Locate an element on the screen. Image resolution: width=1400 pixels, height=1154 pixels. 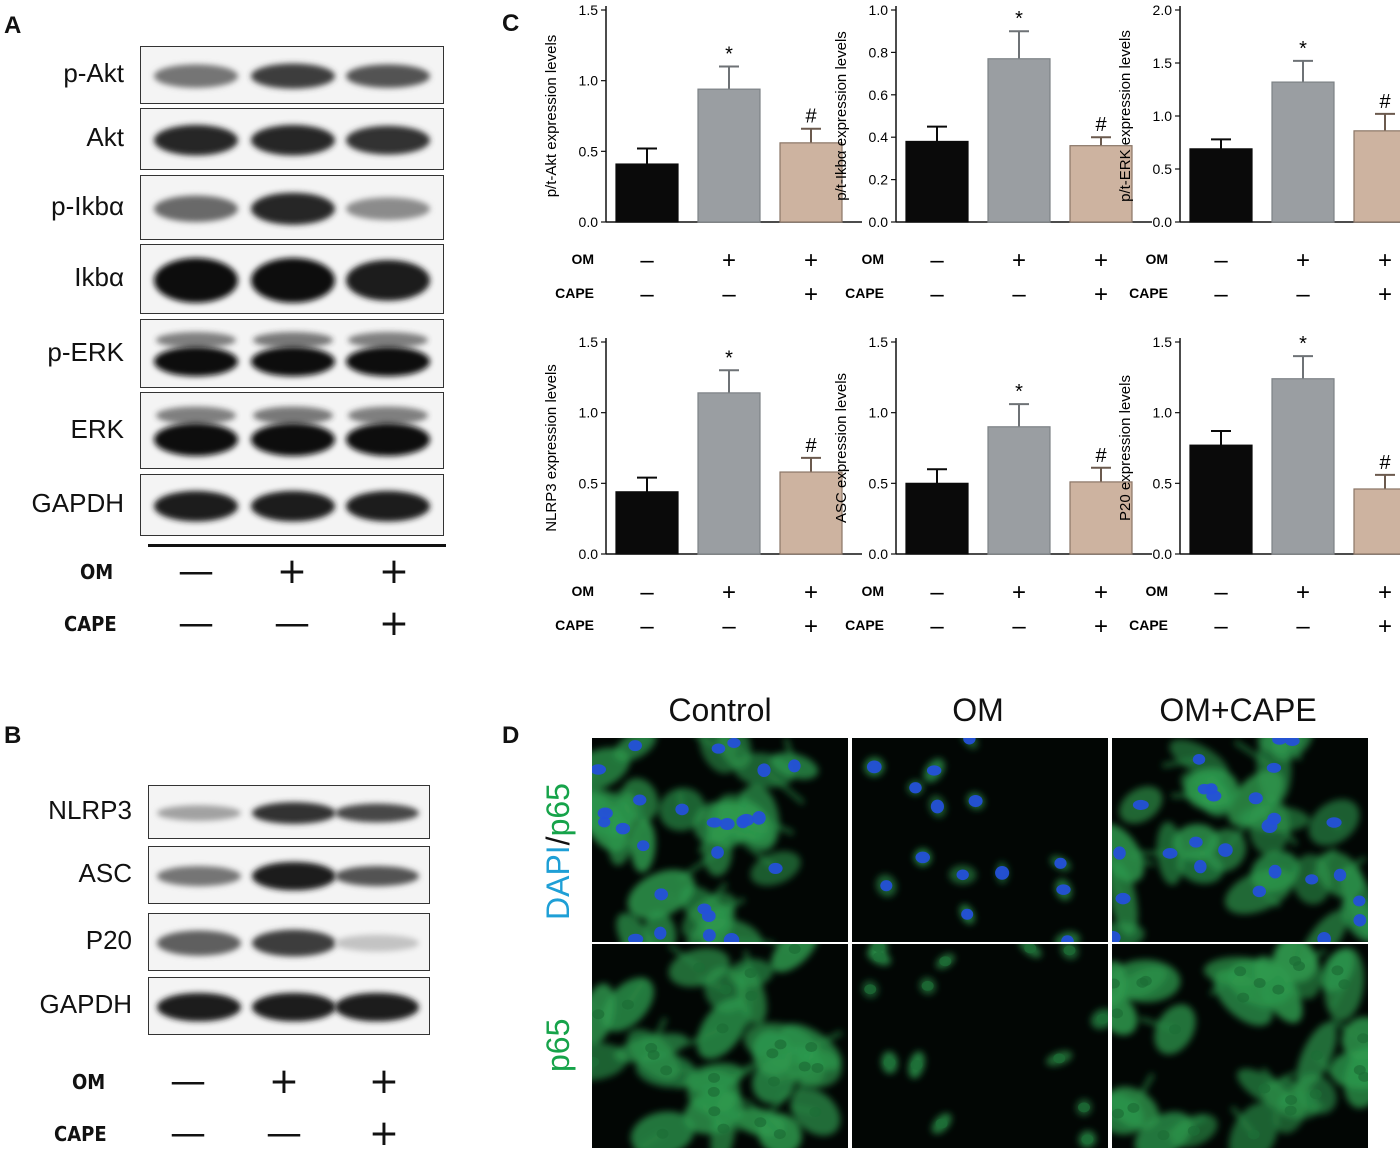
dapi-label: DAPI is located at coordinates (558, 882).